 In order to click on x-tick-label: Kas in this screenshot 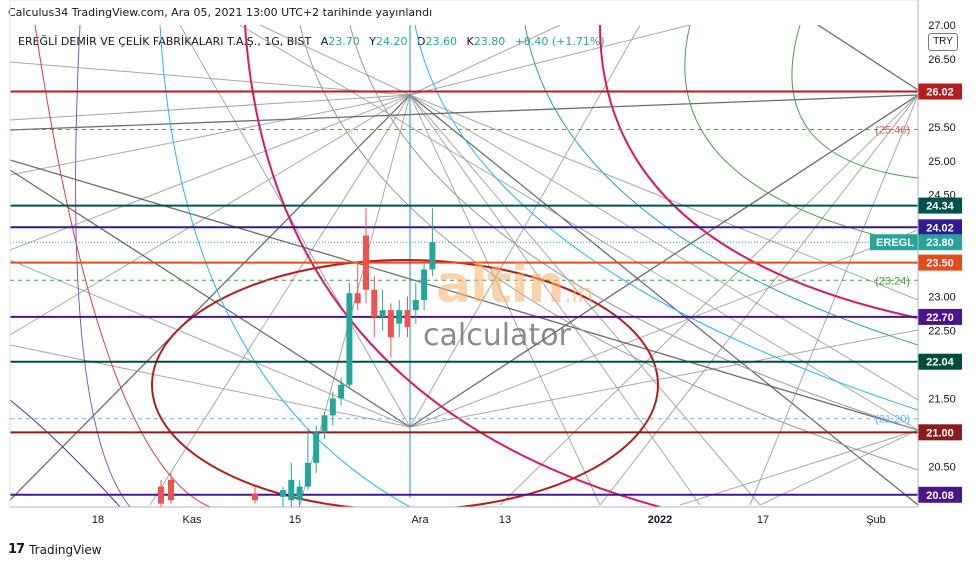, I will do `click(192, 520)`.